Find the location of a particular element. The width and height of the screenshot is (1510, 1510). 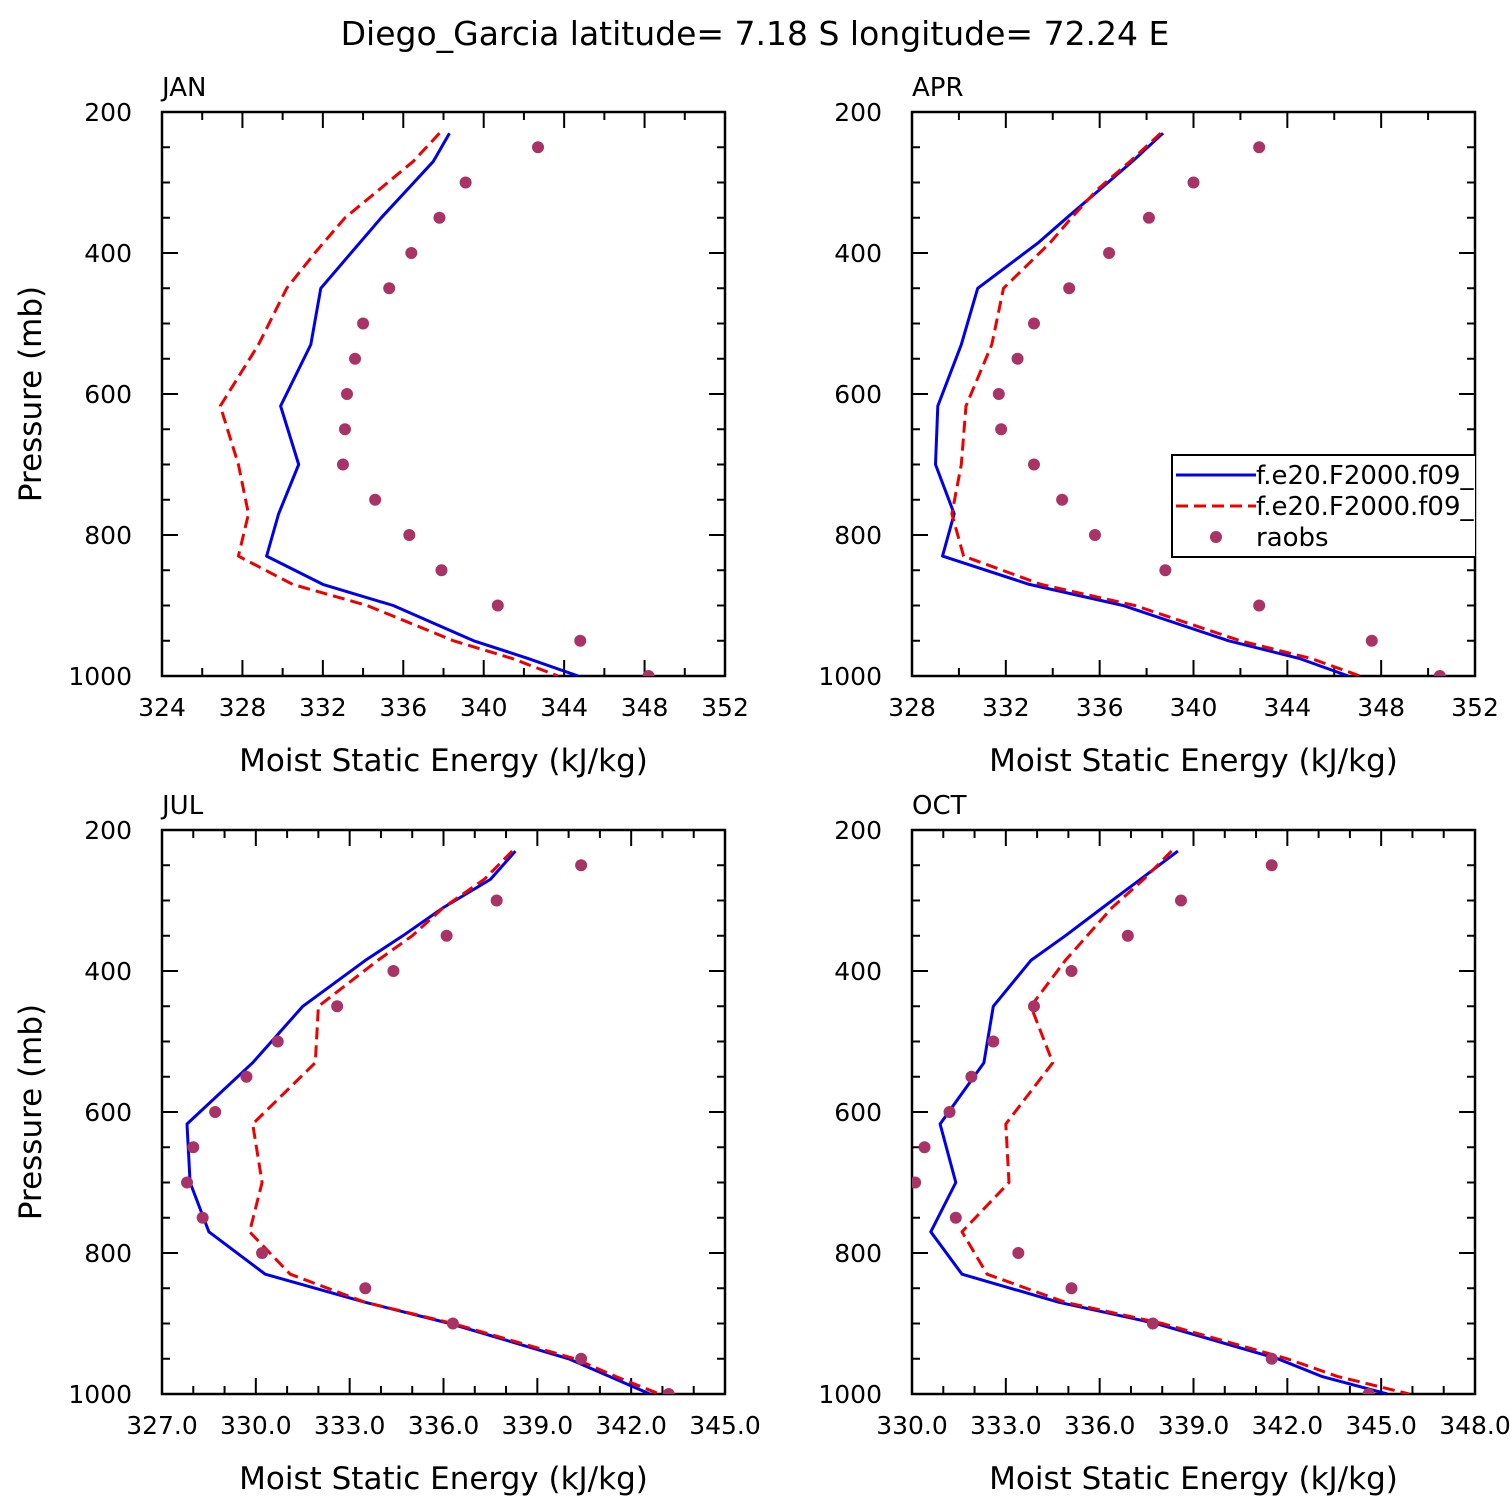

legend-label: raobs is located at coordinates (1292, 538).